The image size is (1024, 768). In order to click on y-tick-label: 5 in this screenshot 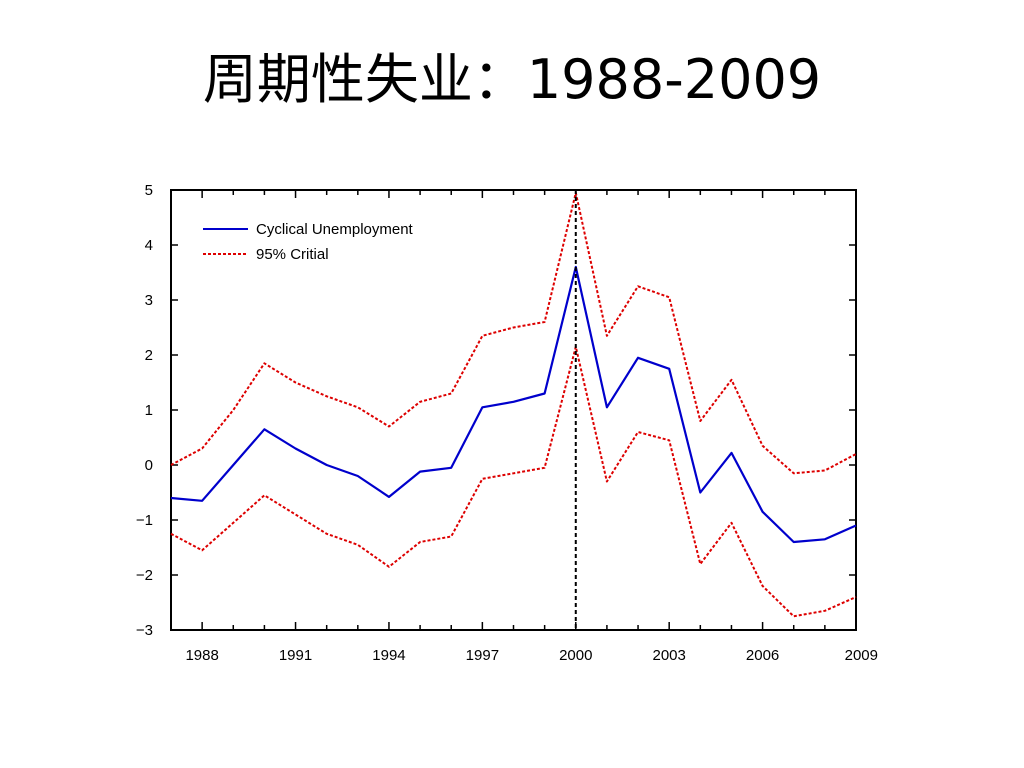, I will do `click(149, 190)`.